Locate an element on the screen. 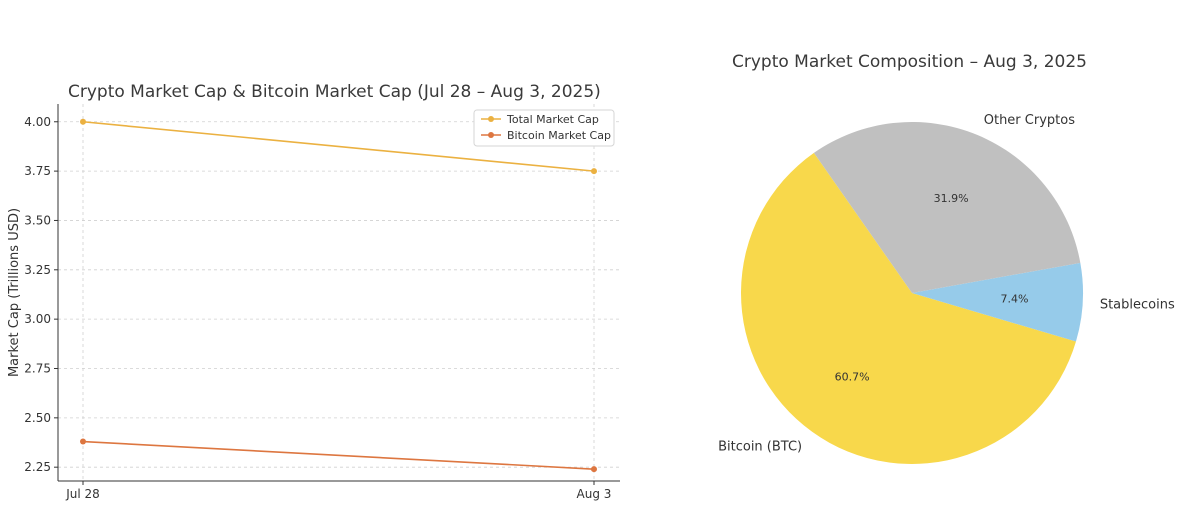 The image size is (1200, 519). legend-label: Bitcoin Market Cap is located at coordinates (559, 135).